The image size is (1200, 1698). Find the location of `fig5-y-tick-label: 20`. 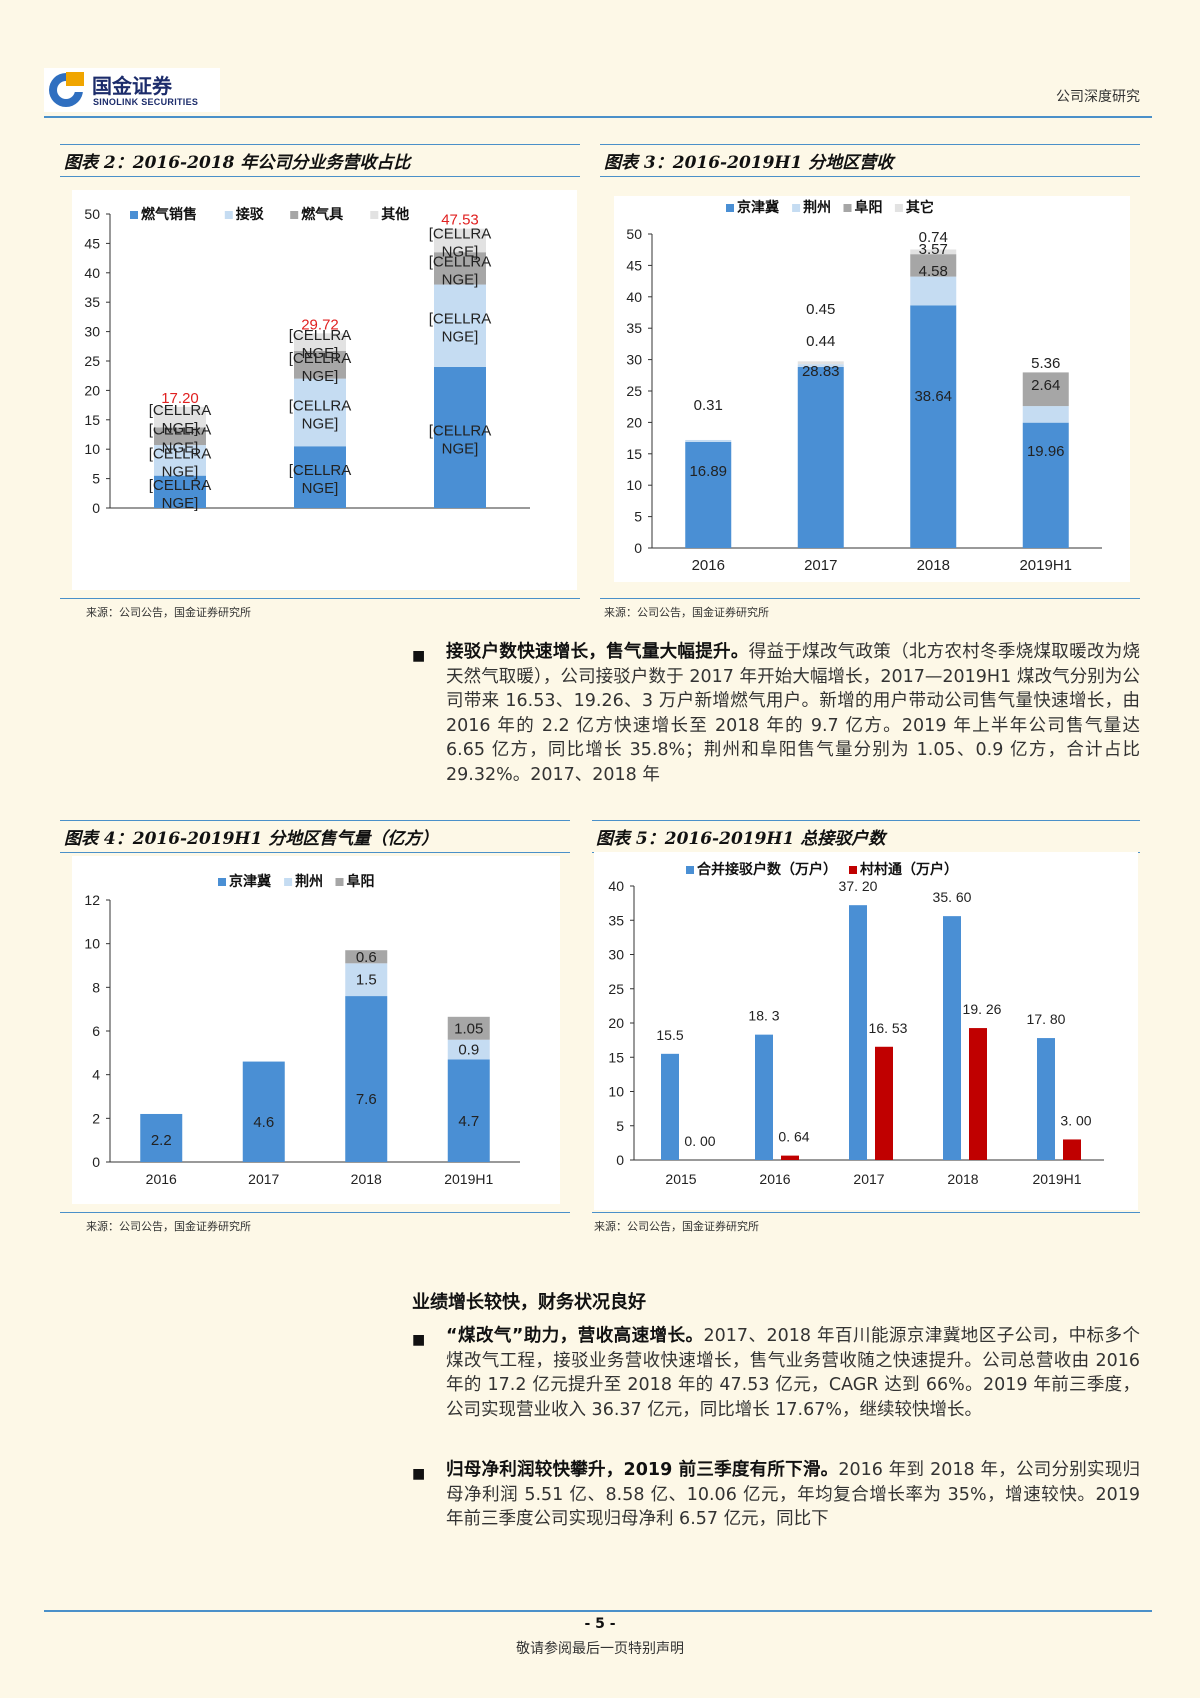

fig5-y-tick-label: 20 is located at coordinates (616, 1023).